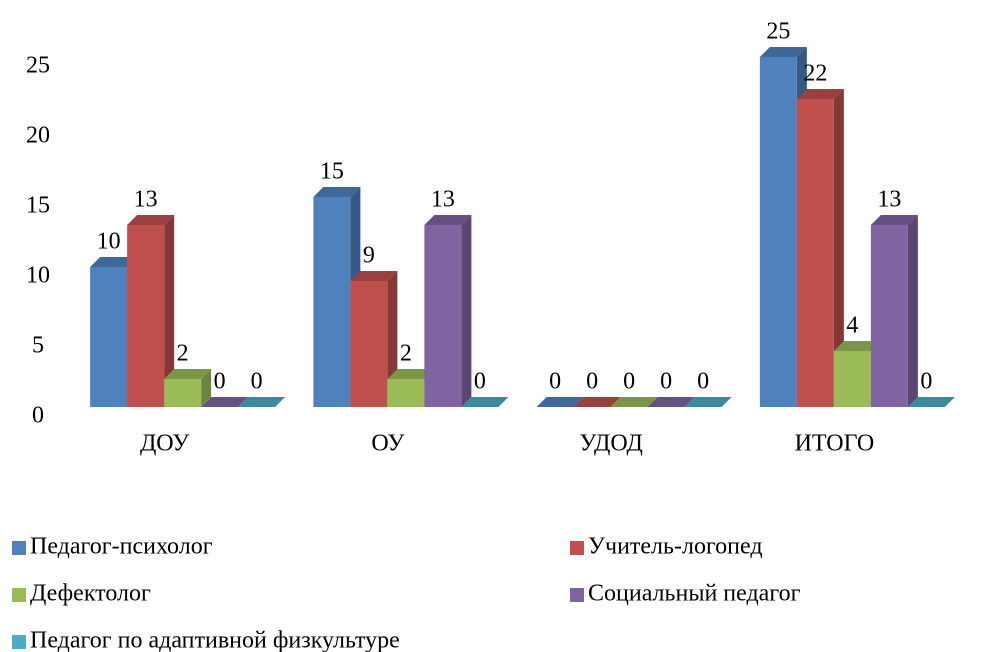  Describe the element at coordinates (121, 547) in the screenshot. I see `legend-label: Педагог-психолог` at that location.